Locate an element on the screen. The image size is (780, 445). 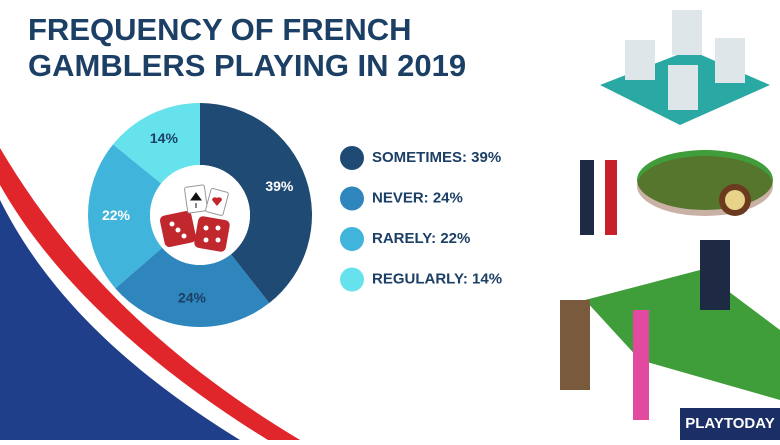
value-label: 24% is located at coordinates (192, 297).